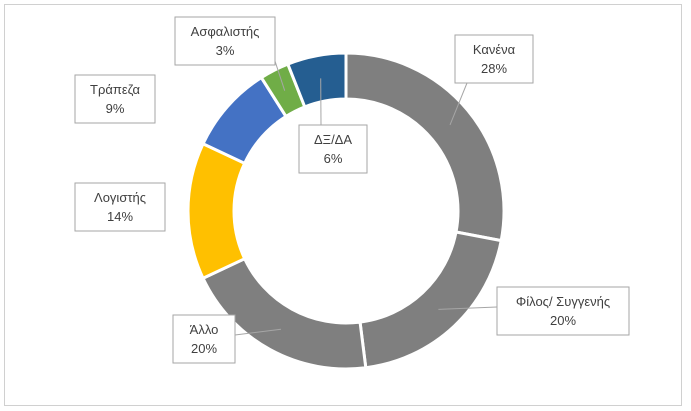 The height and width of the screenshot is (411, 691). Describe the element at coordinates (115, 89) in the screenshot. I see `slice-category-label: Τράπεζα` at that location.